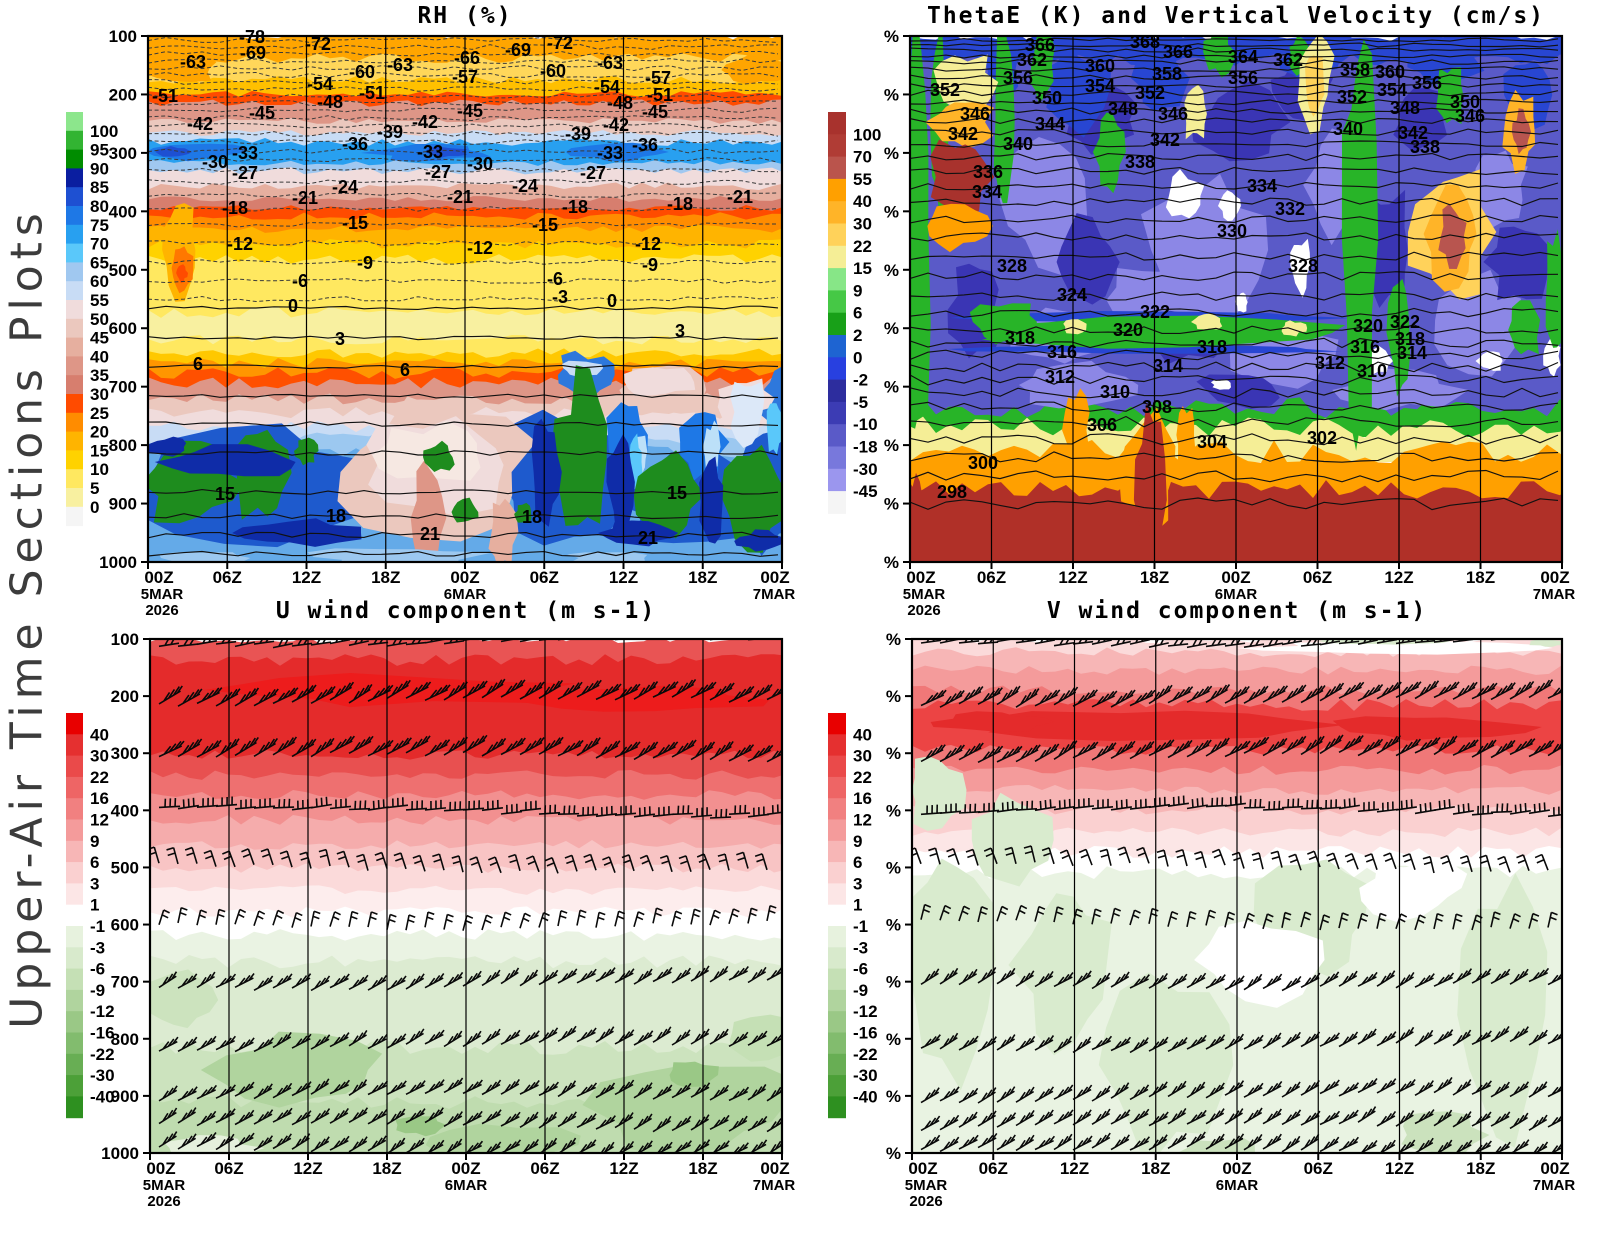 The width and height of the screenshot is (1600, 1236). What do you see at coordinates (97, 947) in the screenshot?
I see `uwind-colorbar-value: -3` at bounding box center [97, 947].